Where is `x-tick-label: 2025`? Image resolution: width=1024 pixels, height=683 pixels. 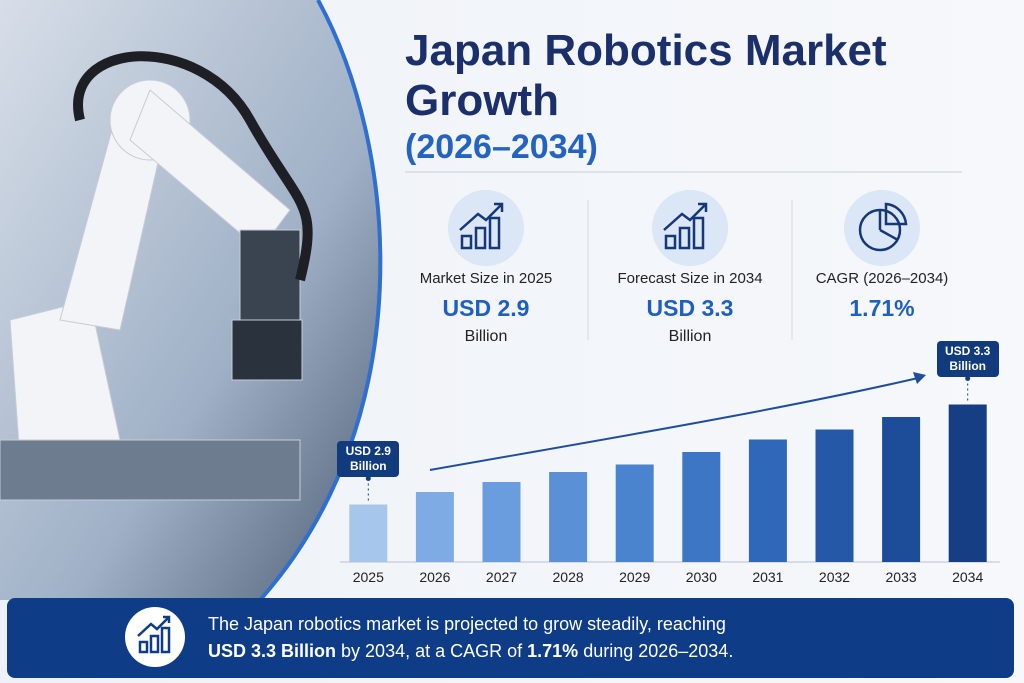
x-tick-label: 2025 is located at coordinates (368, 577).